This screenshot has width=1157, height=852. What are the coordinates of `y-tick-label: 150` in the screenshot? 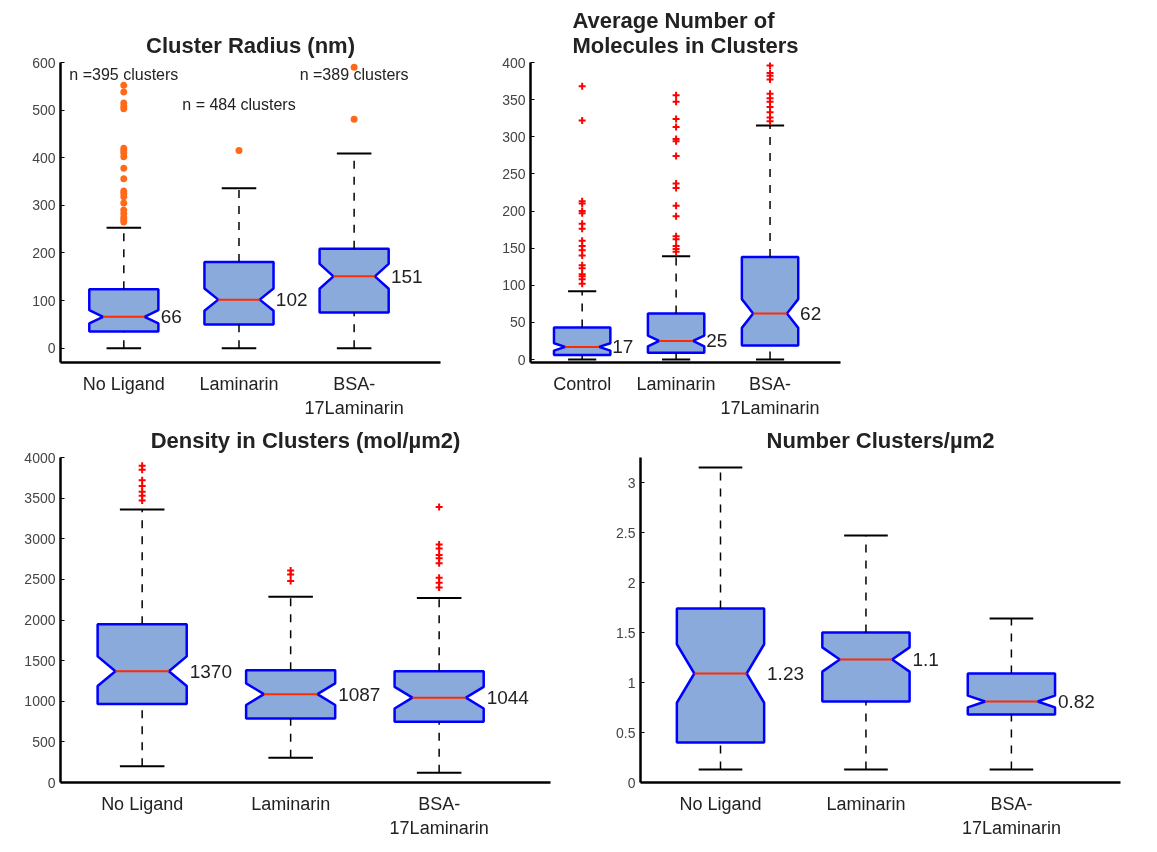 It's located at (514, 248).